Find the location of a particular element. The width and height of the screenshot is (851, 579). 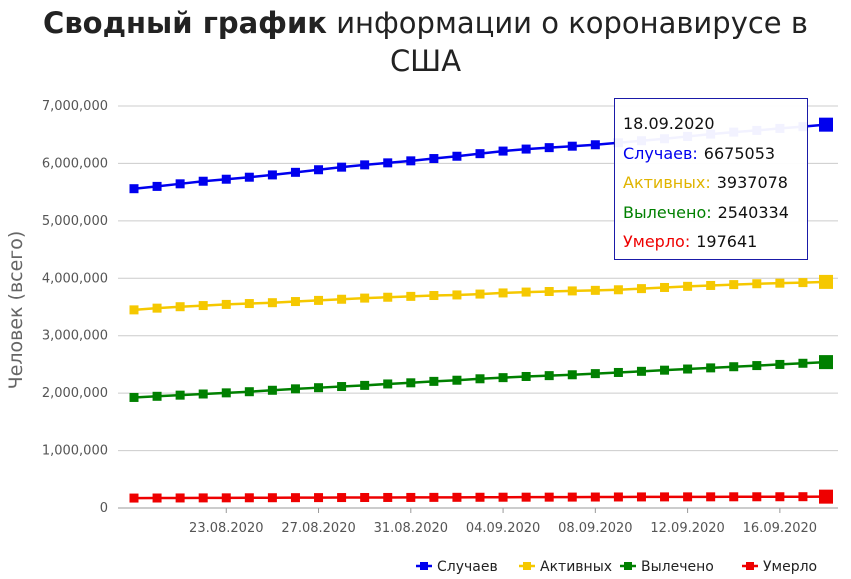

tooltip-label-recovered: Вылечено: is located at coordinates (667, 212).